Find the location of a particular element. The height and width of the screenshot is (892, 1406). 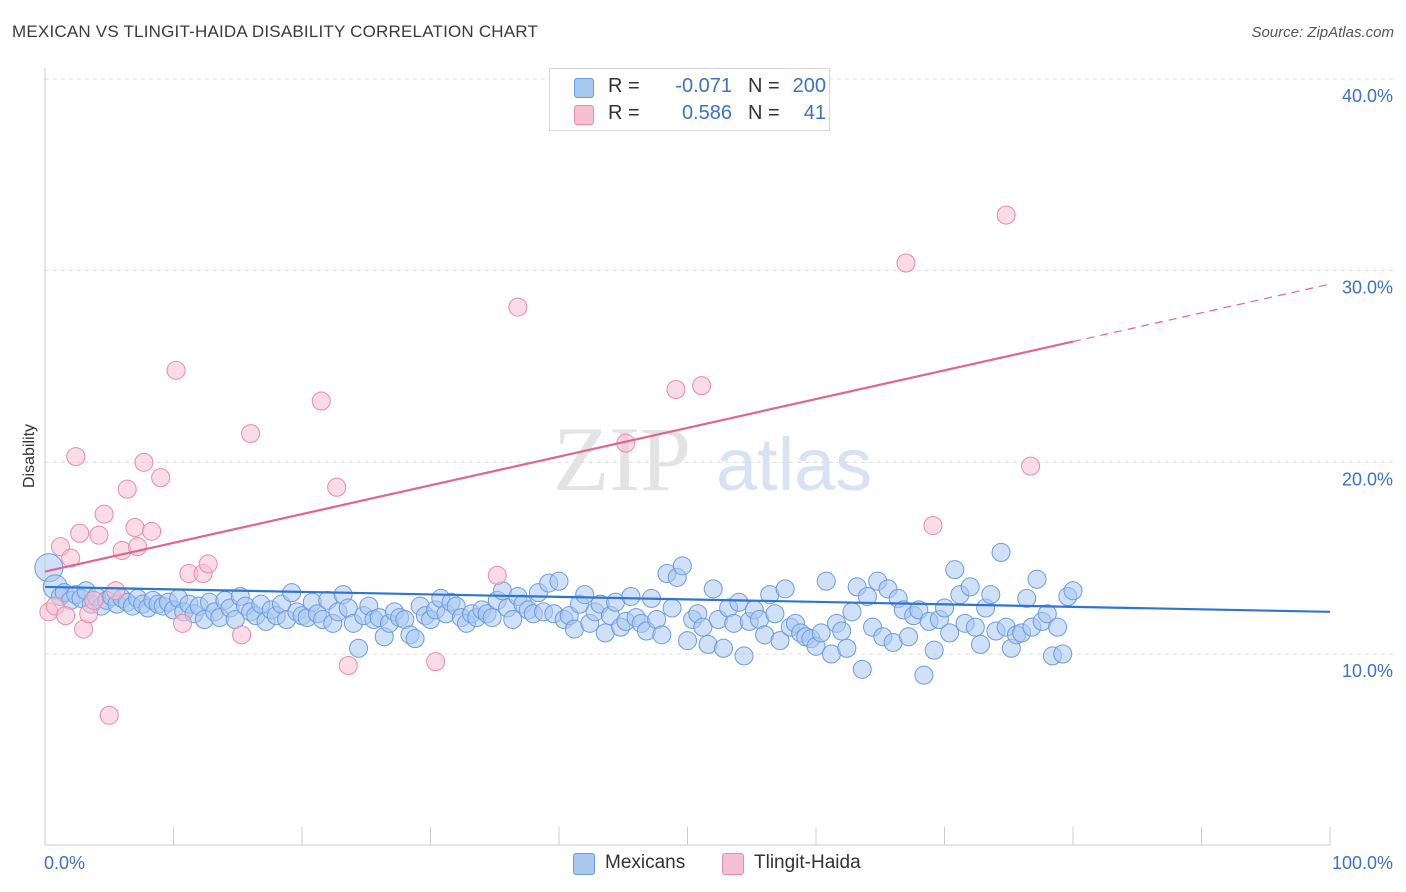

bottom-legend-swatch-mexicans is located at coordinates (584, 864).